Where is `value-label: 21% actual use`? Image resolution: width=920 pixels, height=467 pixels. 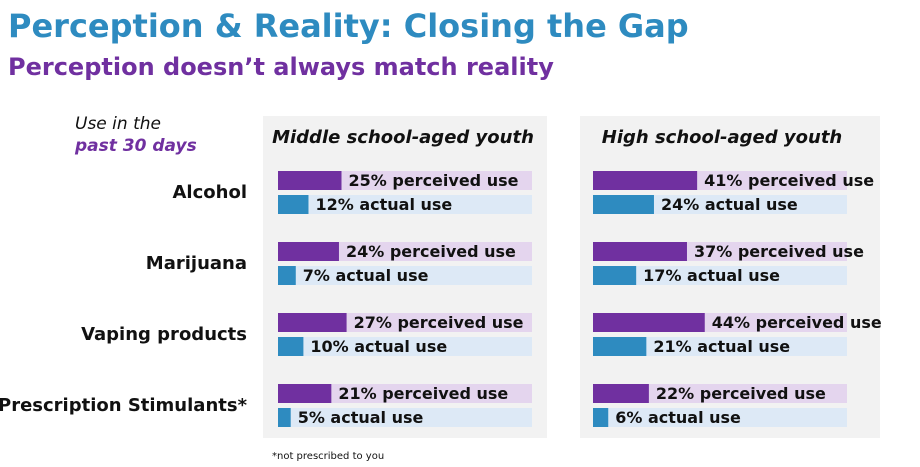
value-label: 21% actual use is located at coordinates (721, 346).